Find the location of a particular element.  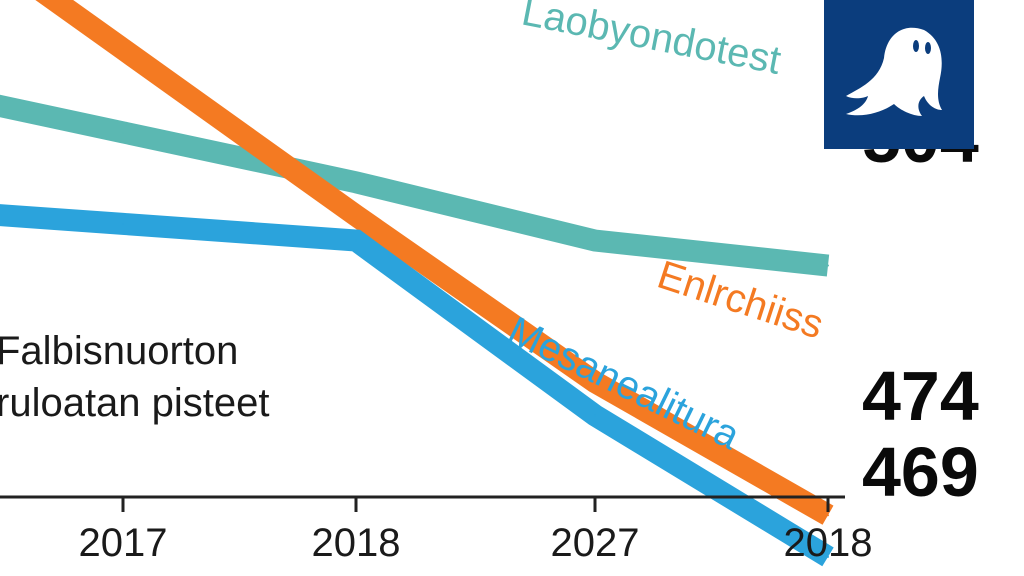

ghost-logo is located at coordinates (899, 74).